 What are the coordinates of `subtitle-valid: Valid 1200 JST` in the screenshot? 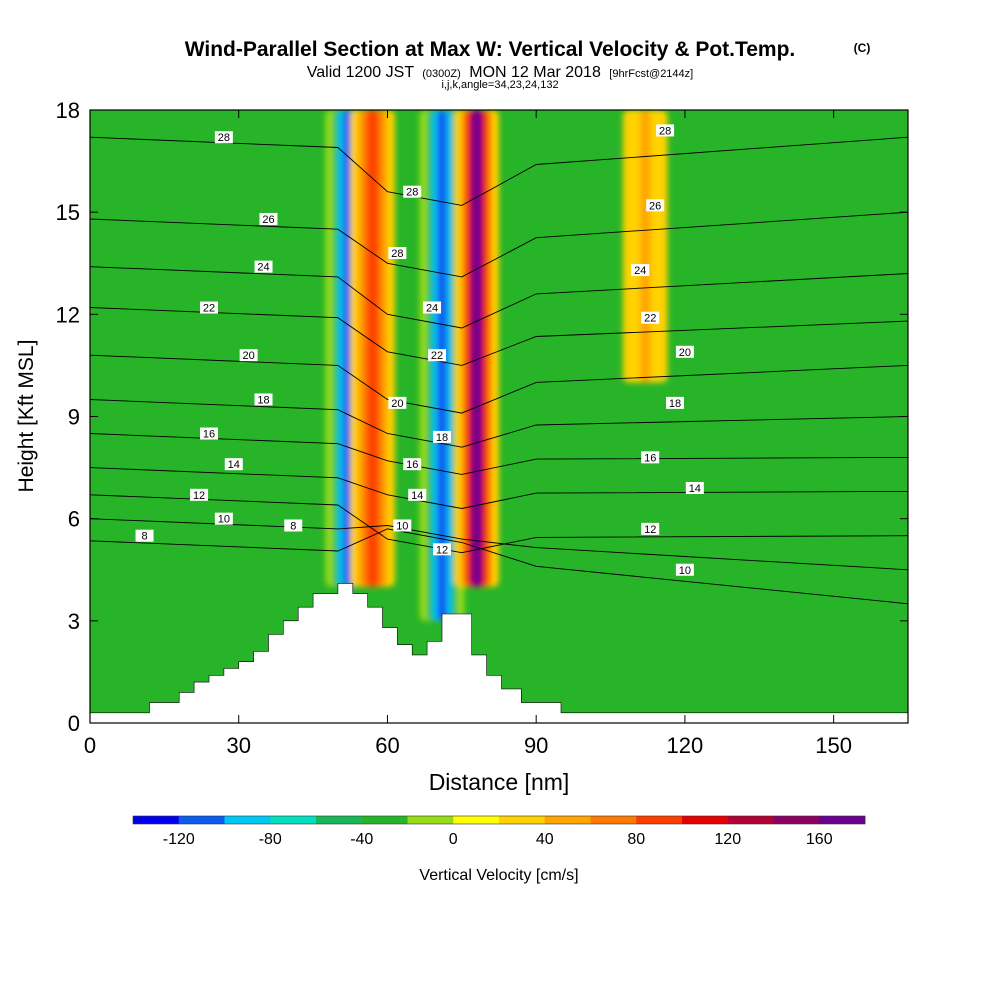 It's located at (361, 72).